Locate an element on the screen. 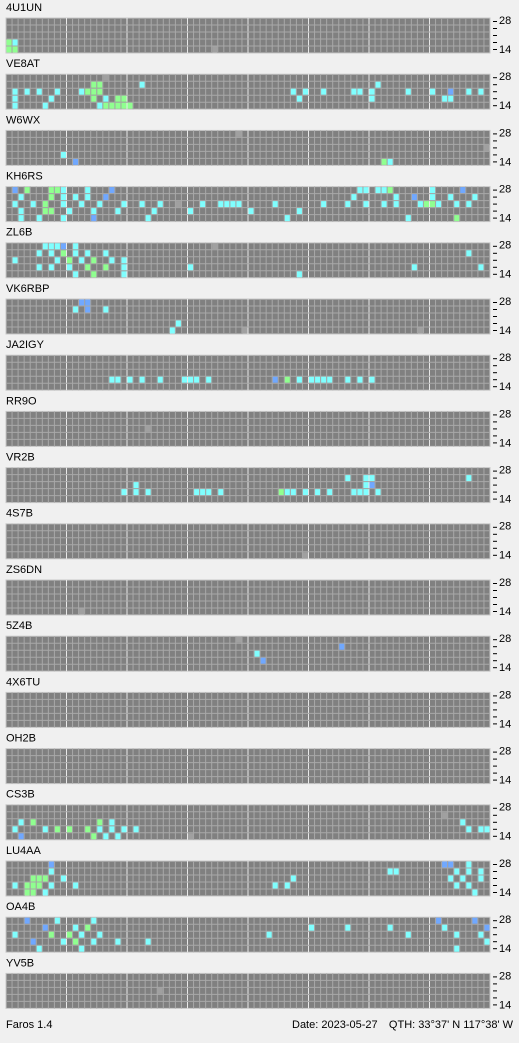 This screenshot has width=519, height=1043. station-name: KH6RS is located at coordinates (24, 177).